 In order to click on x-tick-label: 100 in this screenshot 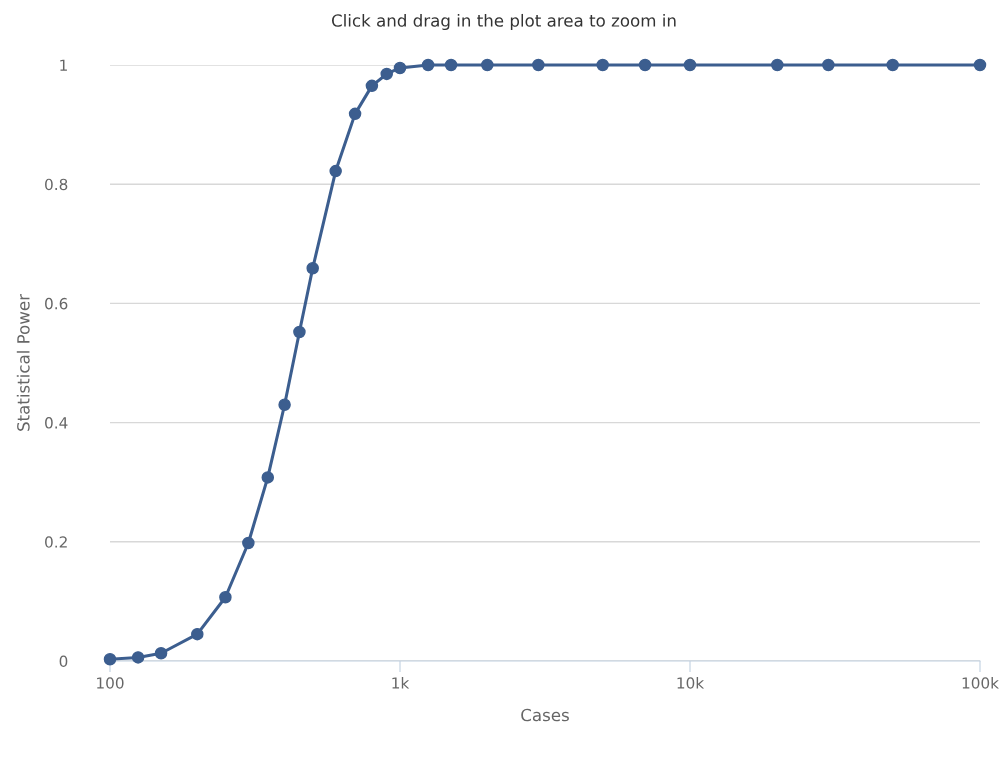, I will do `click(110, 683)`.